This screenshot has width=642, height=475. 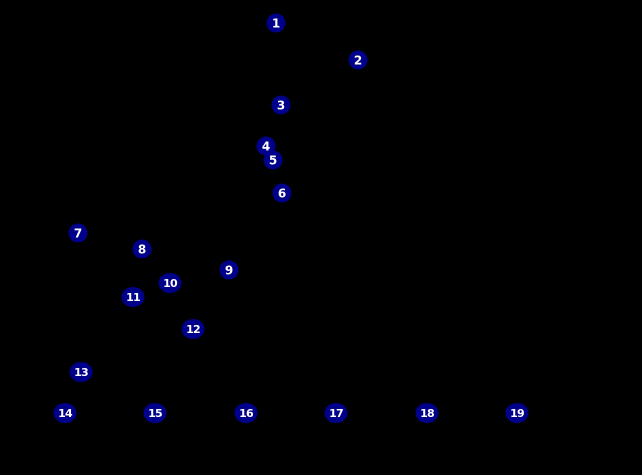 What do you see at coordinates (273, 160) in the screenshot?
I see `som-marker-5: 5` at bounding box center [273, 160].